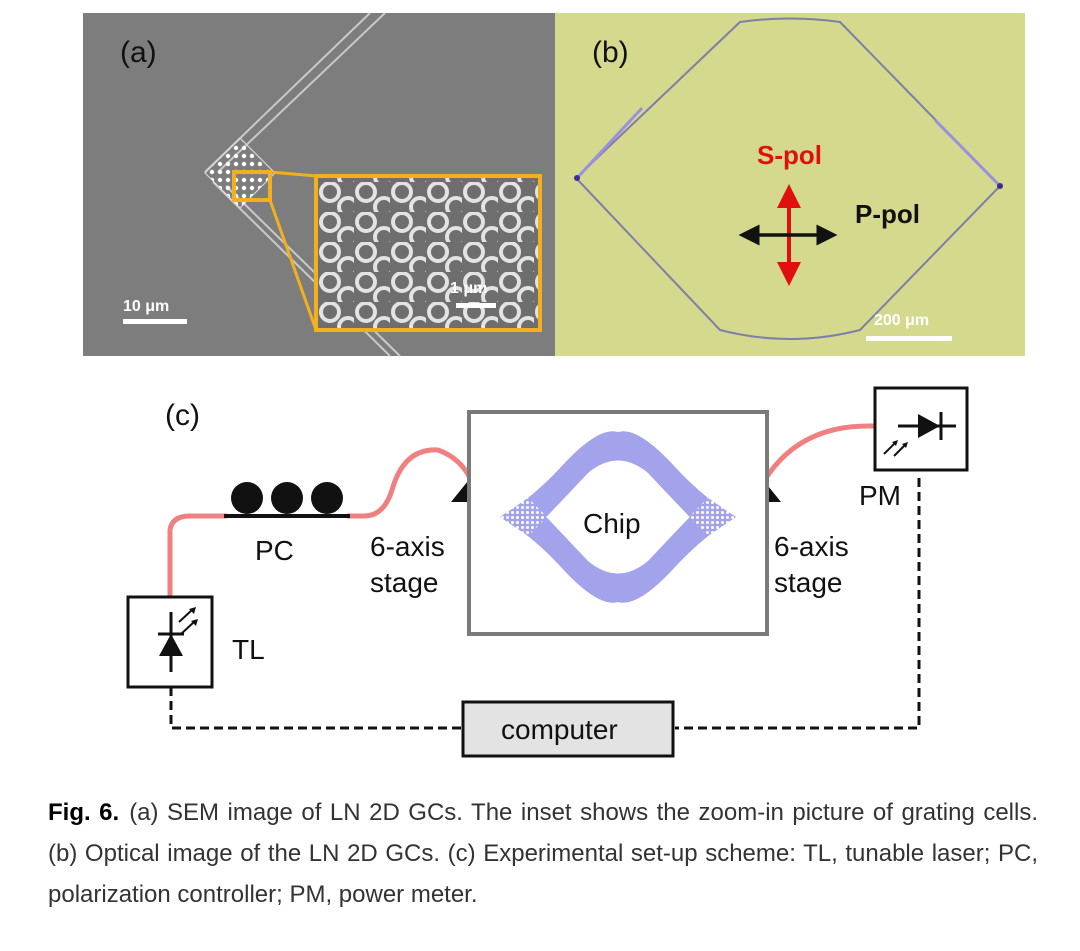  What do you see at coordinates (811, 546) in the screenshot?
I see `stage-right-line1: 6-axis` at bounding box center [811, 546].